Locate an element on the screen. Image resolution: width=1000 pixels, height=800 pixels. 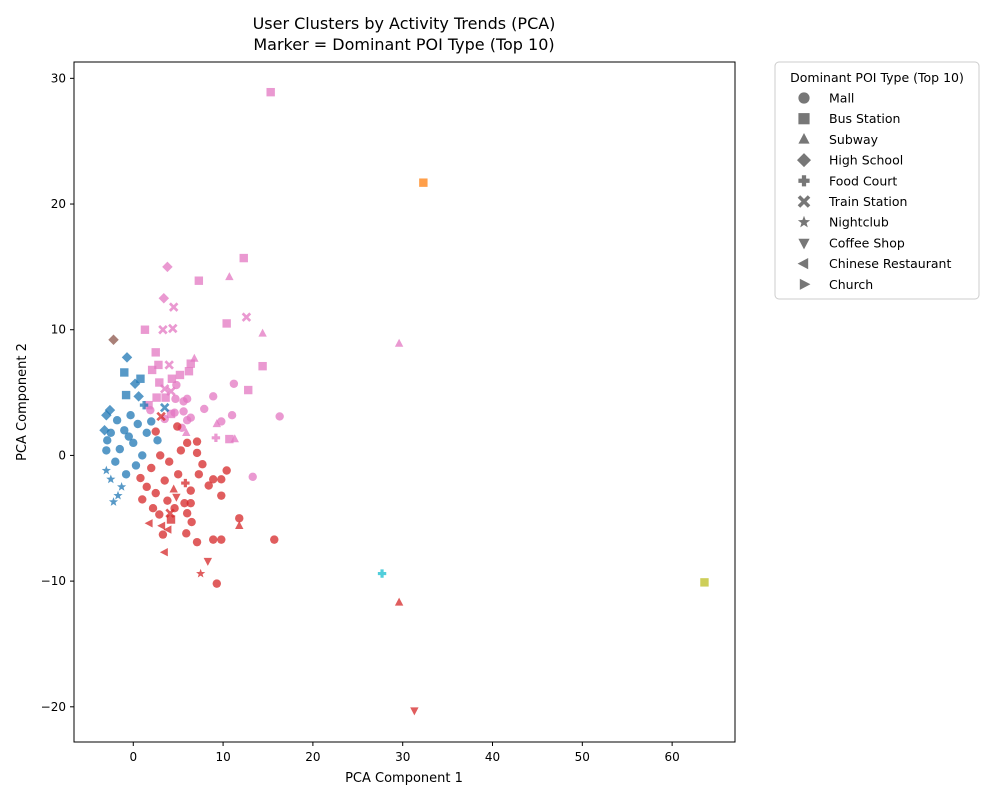
legend-label: Coffee Shop is located at coordinates (867, 242).